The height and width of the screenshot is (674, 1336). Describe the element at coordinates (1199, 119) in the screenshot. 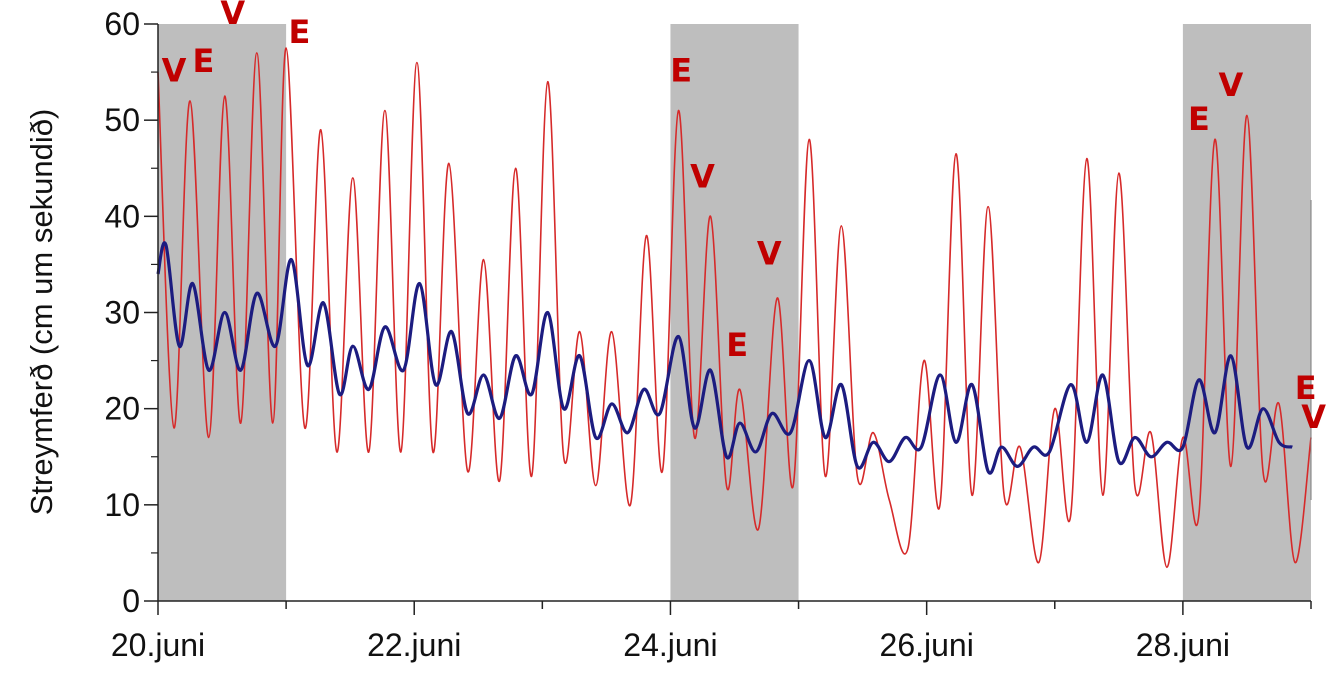

I see `marker-e-8: E` at that location.